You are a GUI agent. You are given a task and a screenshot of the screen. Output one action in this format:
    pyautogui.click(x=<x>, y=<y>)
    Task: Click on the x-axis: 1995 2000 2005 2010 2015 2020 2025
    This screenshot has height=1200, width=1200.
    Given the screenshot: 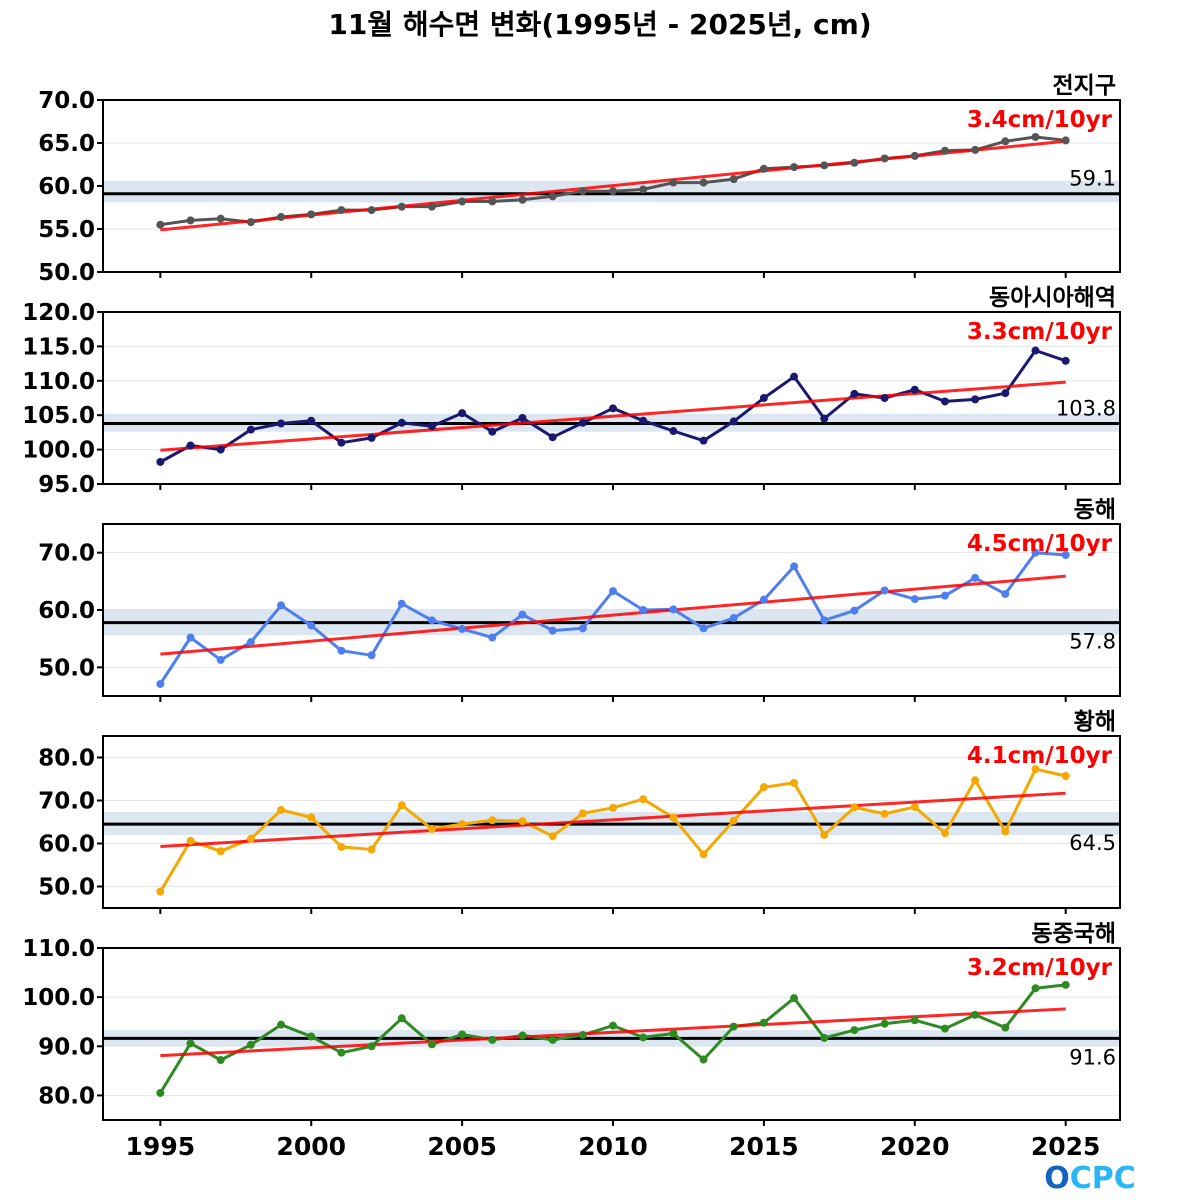 What is the action you would take?
    pyautogui.click(x=613, y=1146)
    